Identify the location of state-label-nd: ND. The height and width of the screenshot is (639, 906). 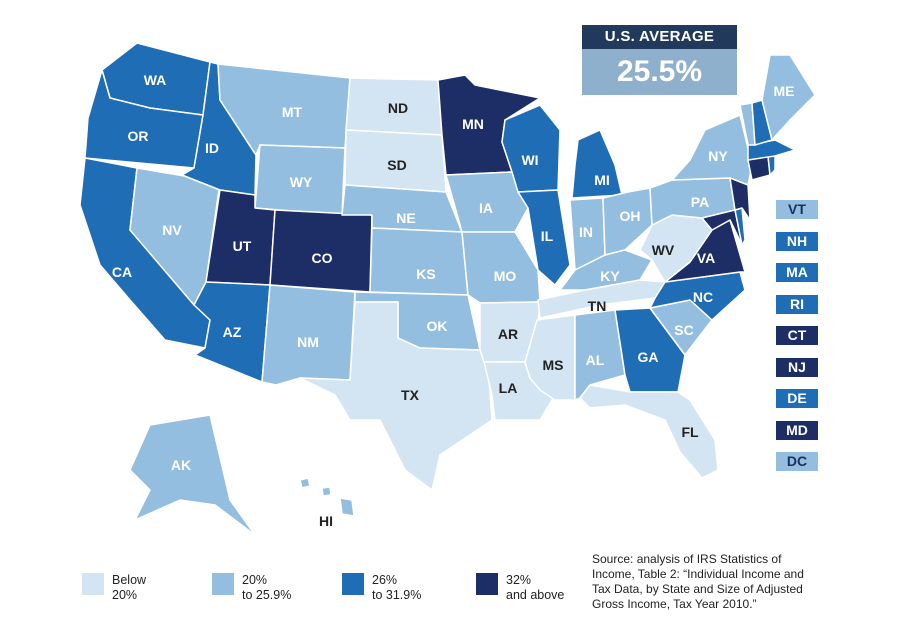
(398, 108).